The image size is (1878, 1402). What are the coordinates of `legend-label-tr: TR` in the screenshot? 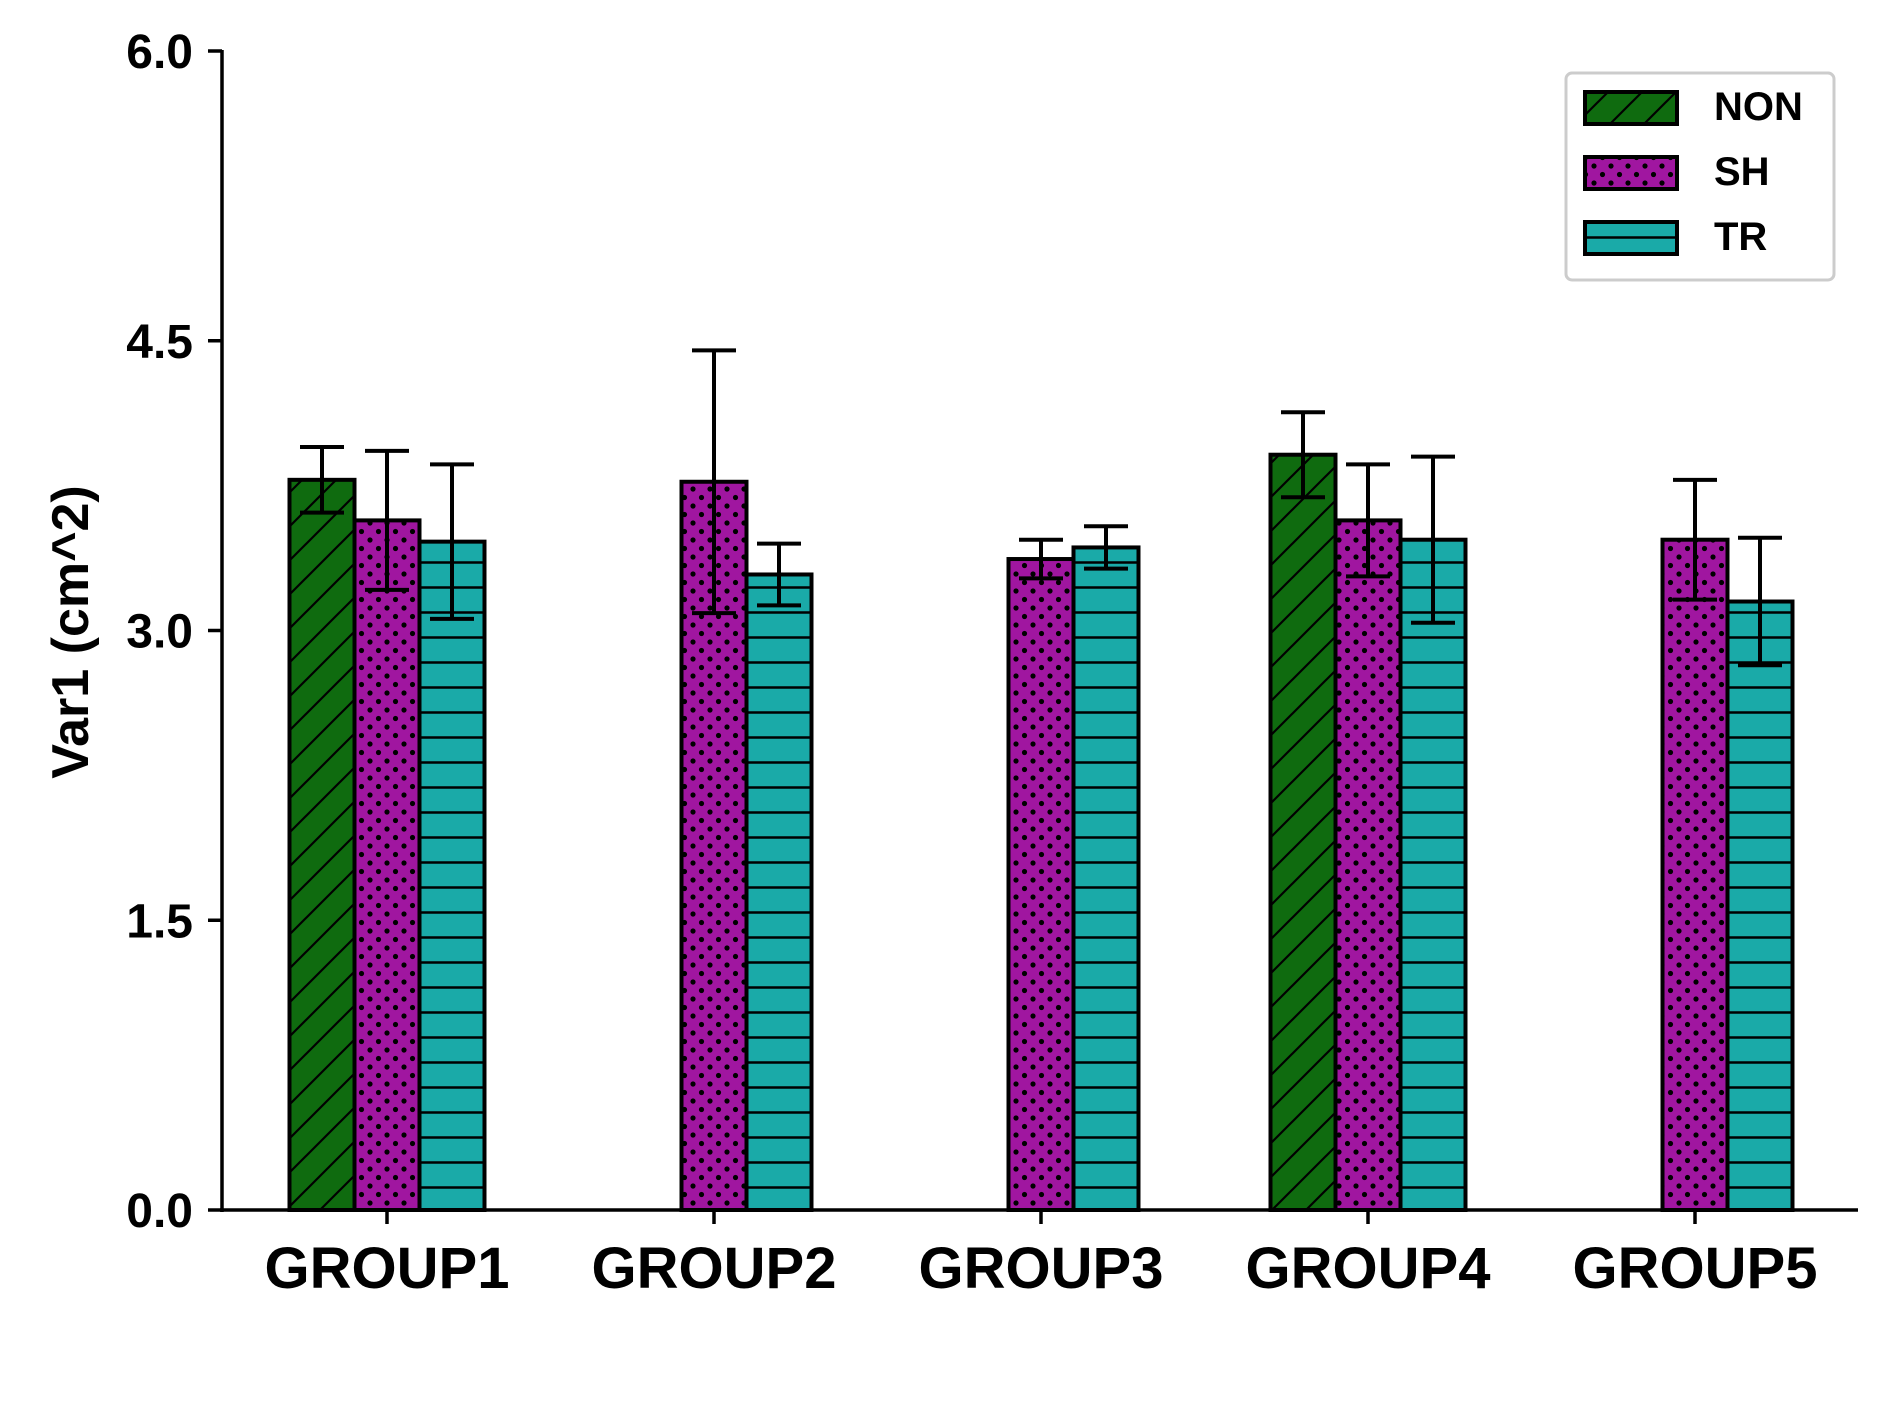 It's located at (1740, 237).